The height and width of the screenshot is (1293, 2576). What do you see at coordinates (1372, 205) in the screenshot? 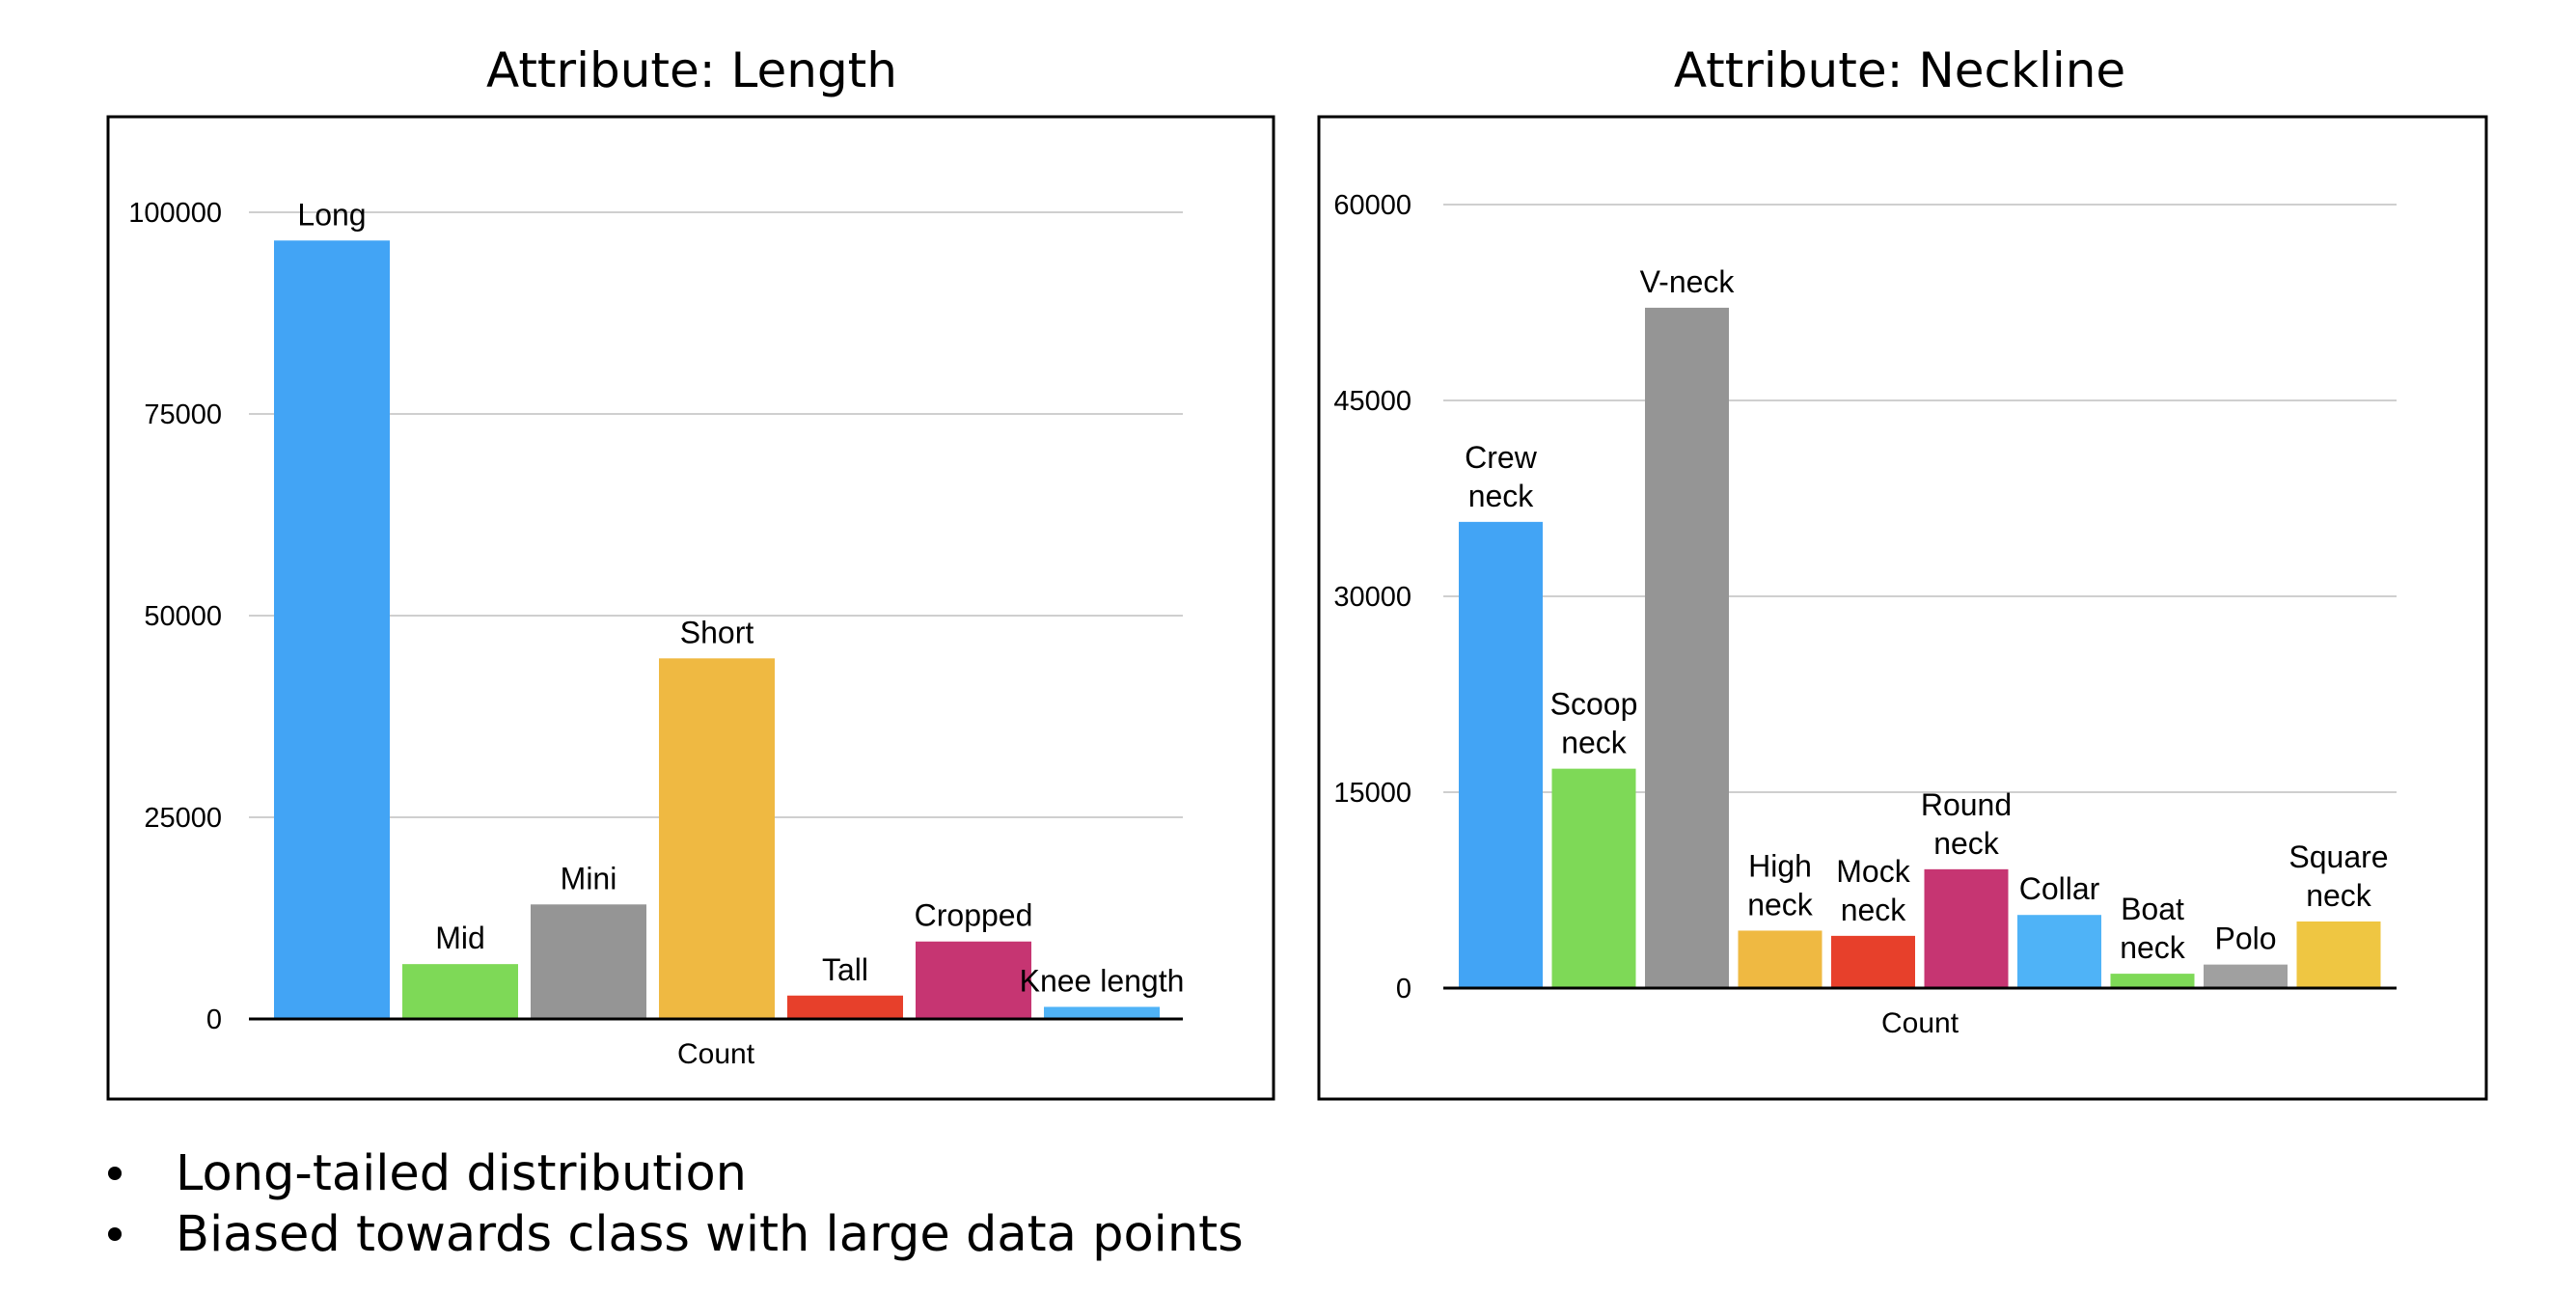
I see `y-tick-label: 60000` at bounding box center [1372, 205].